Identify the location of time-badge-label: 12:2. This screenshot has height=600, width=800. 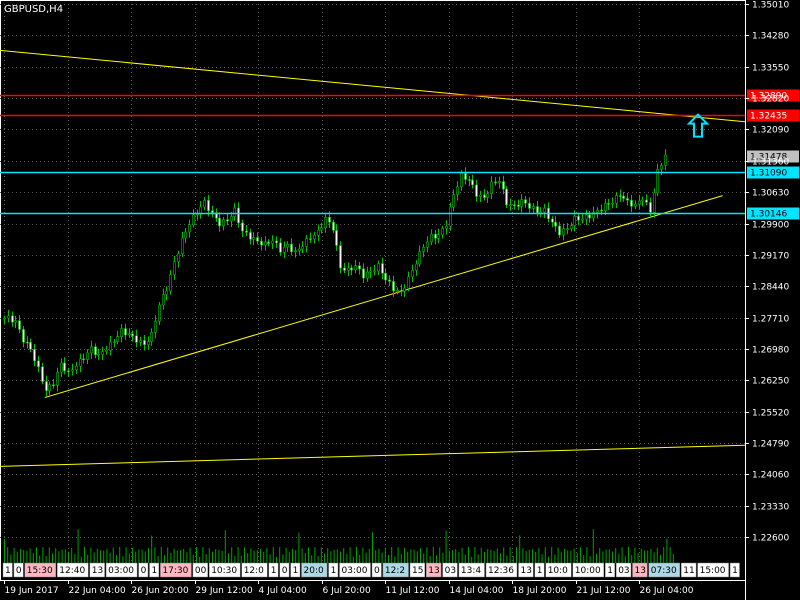
(395, 571).